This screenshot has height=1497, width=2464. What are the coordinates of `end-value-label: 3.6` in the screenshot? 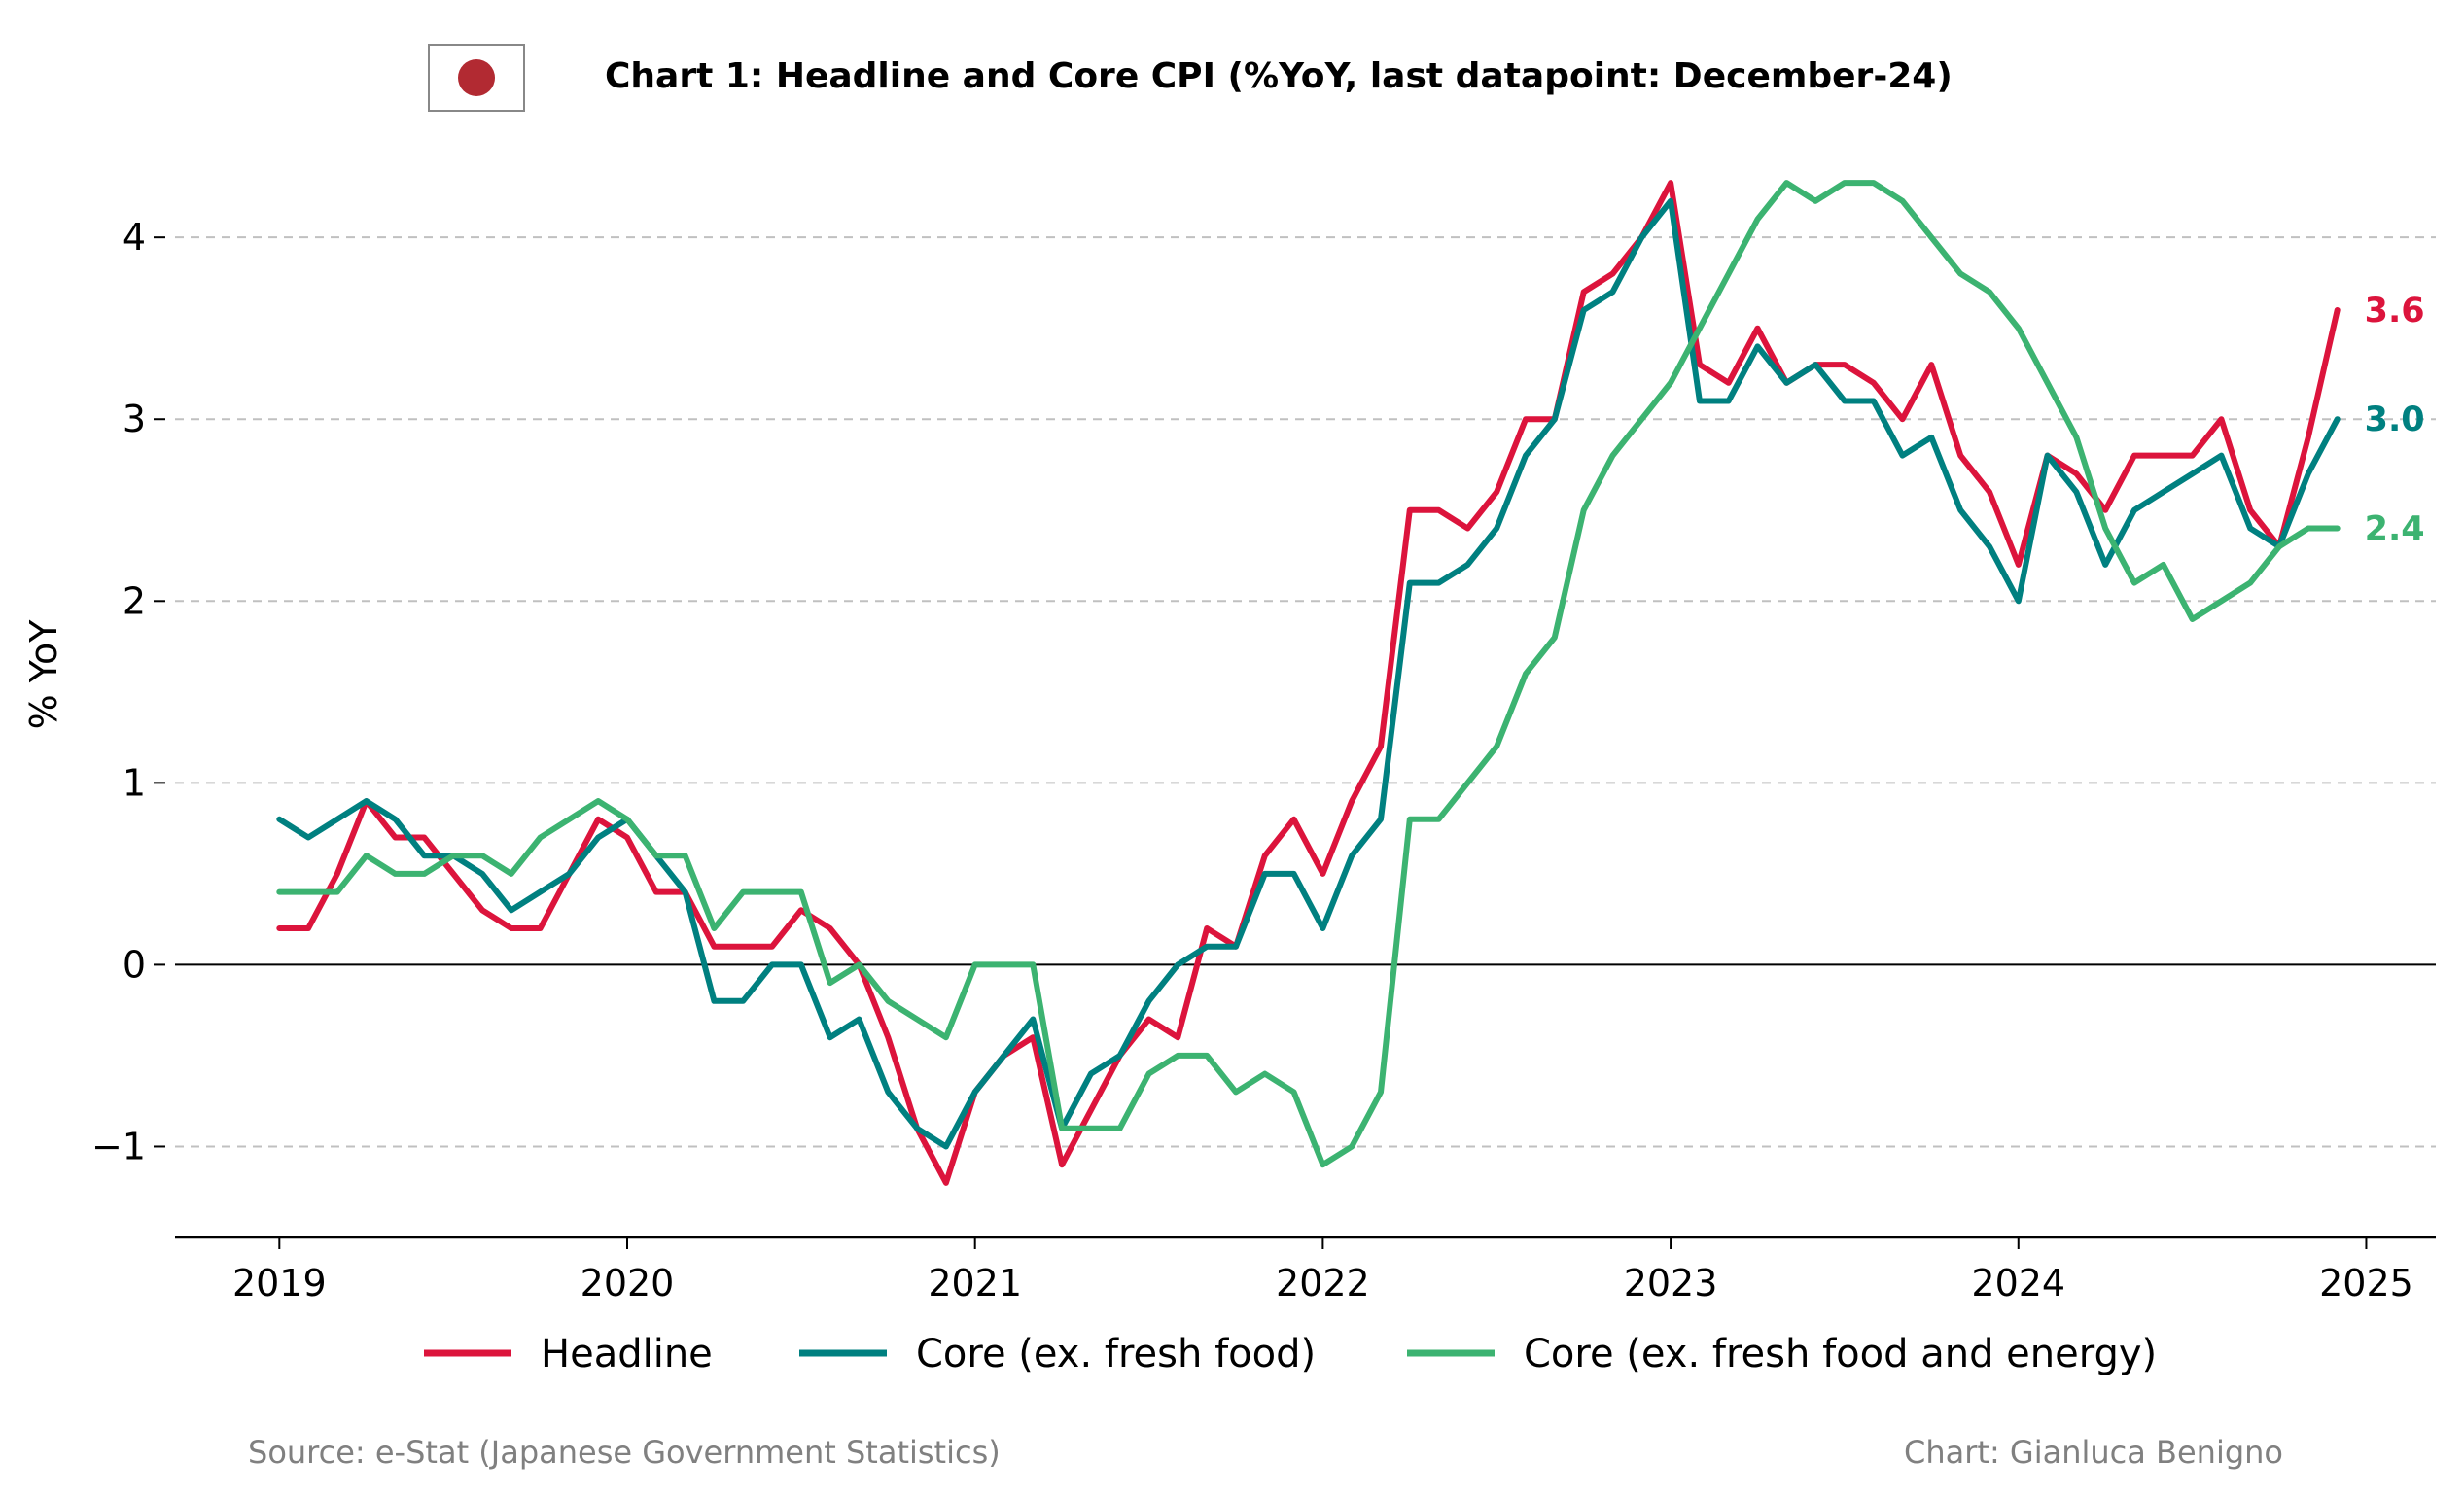 It's located at (2395, 311).